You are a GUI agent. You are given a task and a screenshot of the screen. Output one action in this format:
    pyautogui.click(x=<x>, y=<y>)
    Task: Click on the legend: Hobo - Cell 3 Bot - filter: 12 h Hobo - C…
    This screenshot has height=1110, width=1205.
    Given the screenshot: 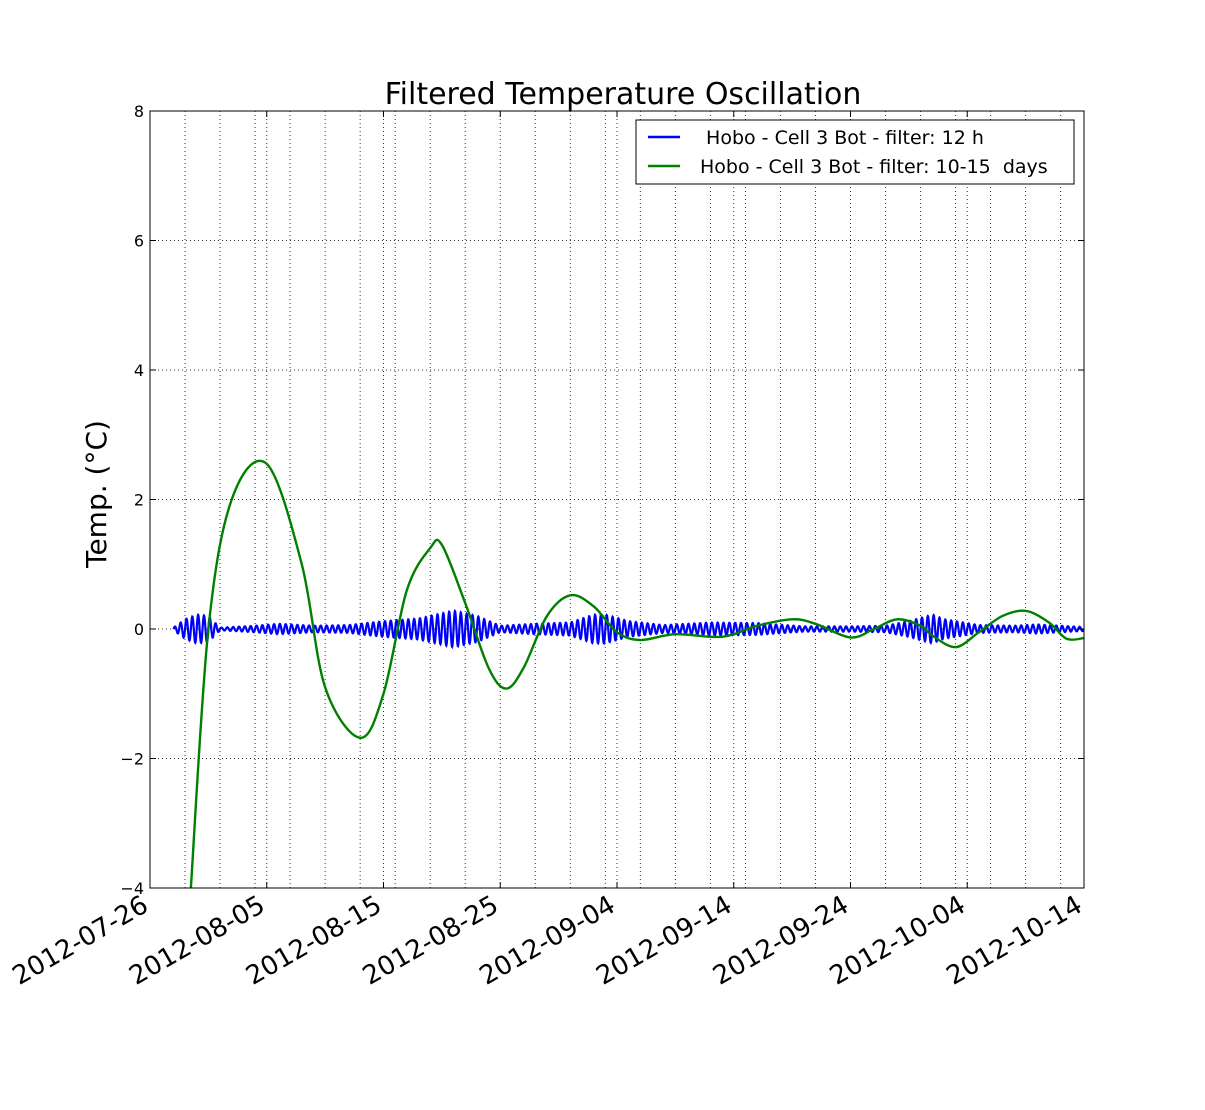 What is the action you would take?
    pyautogui.click(x=855, y=152)
    